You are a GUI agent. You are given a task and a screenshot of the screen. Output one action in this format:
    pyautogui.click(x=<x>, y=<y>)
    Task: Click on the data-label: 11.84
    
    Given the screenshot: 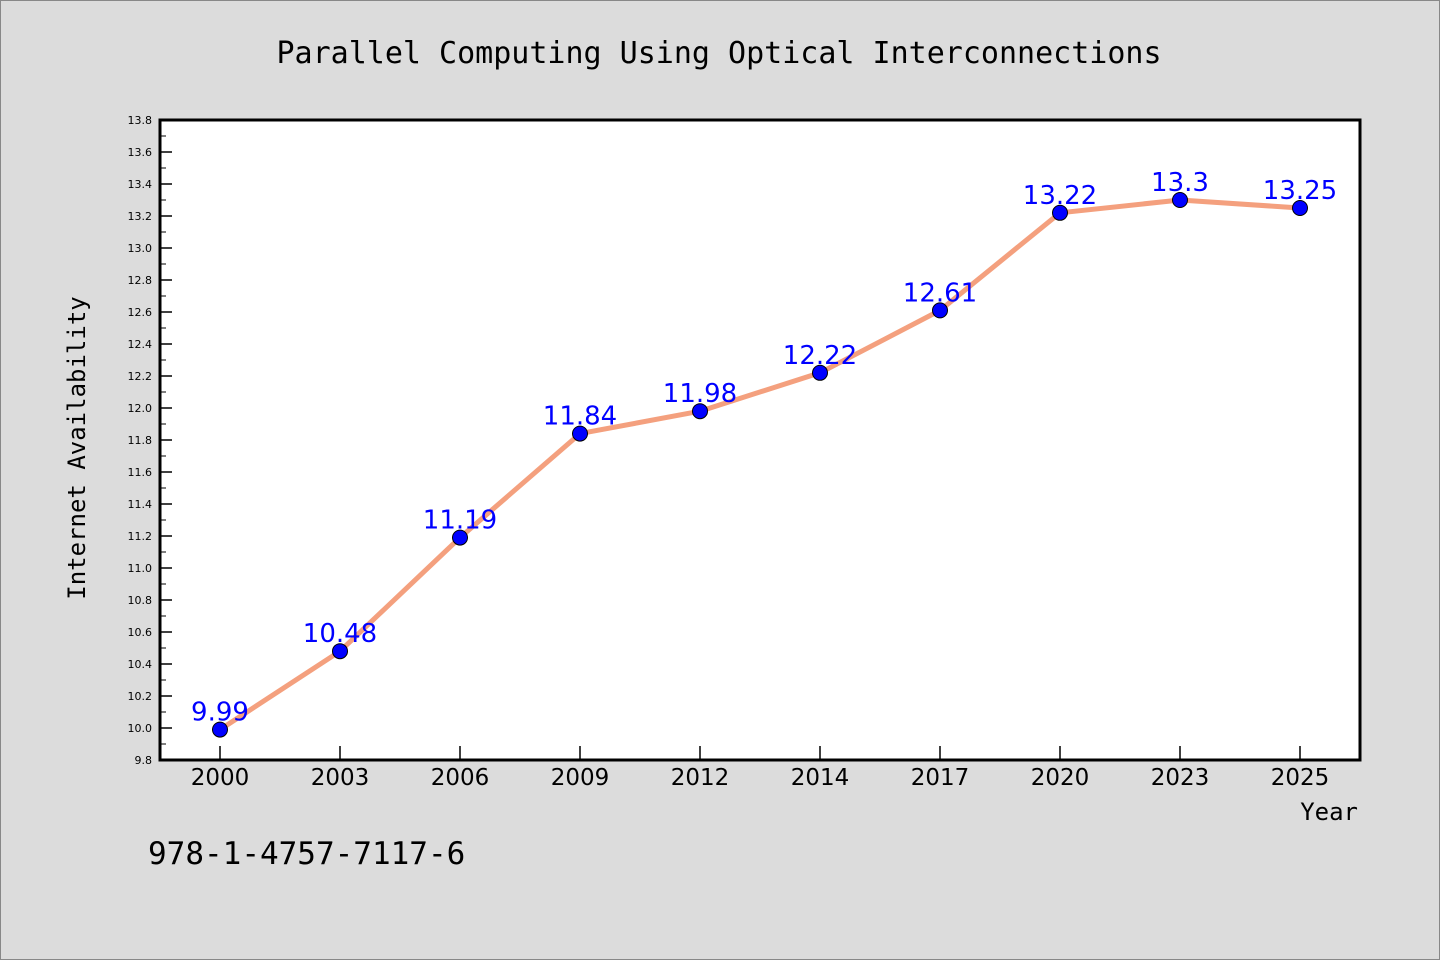 What is the action you would take?
    pyautogui.click(x=580, y=417)
    